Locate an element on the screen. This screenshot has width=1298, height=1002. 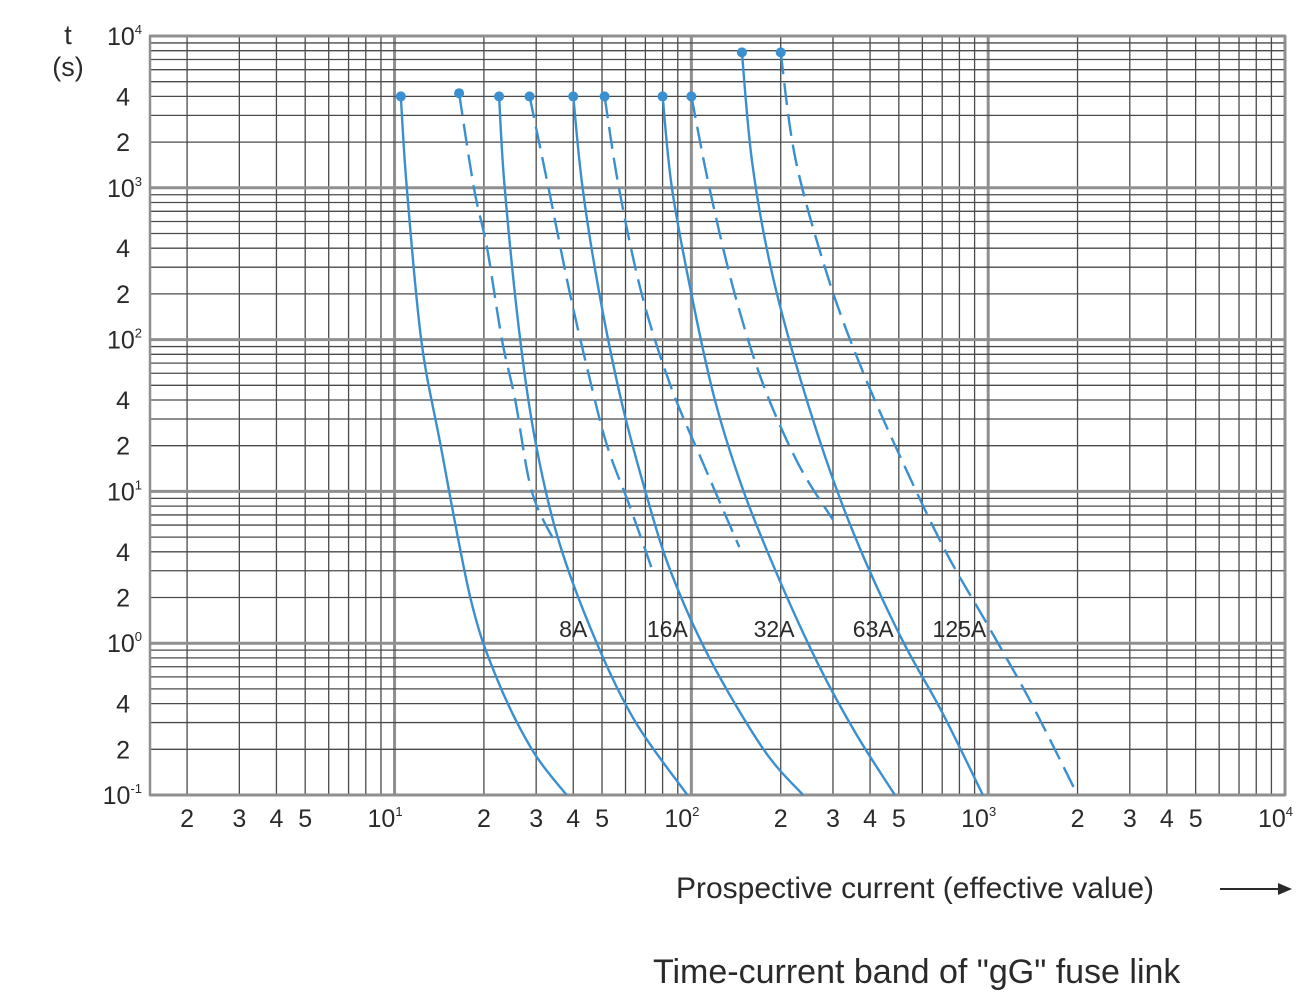
series-label-63A: 63A is located at coordinates (874, 629).